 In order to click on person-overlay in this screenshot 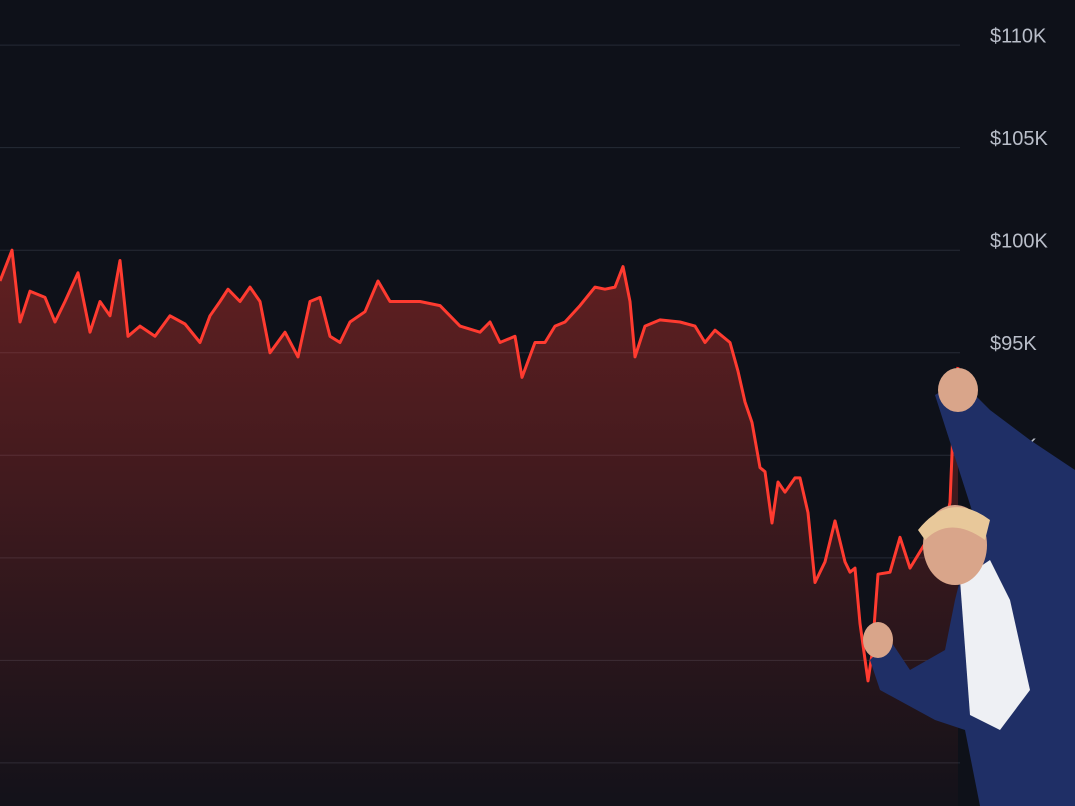, I will do `click(969, 587)`.